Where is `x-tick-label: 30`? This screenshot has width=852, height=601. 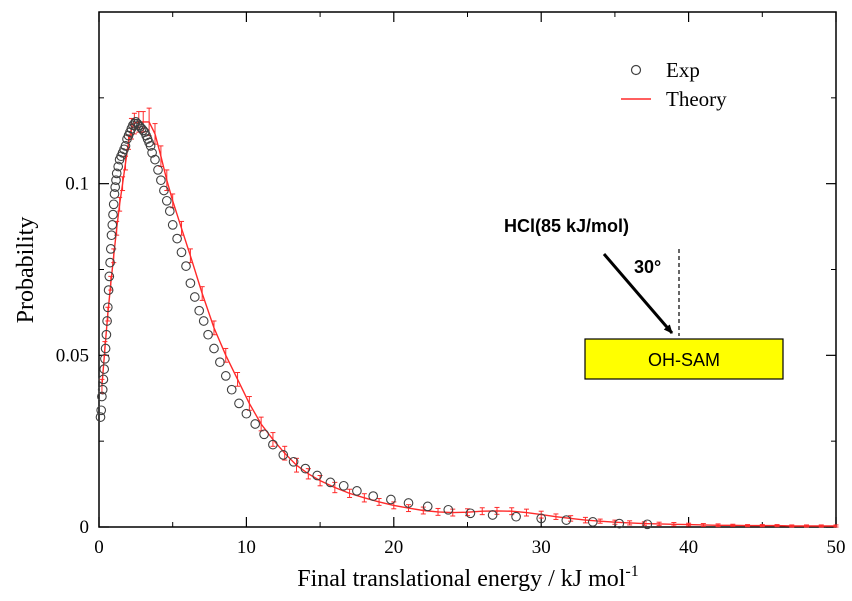
x-tick-label: 30 is located at coordinates (541, 547).